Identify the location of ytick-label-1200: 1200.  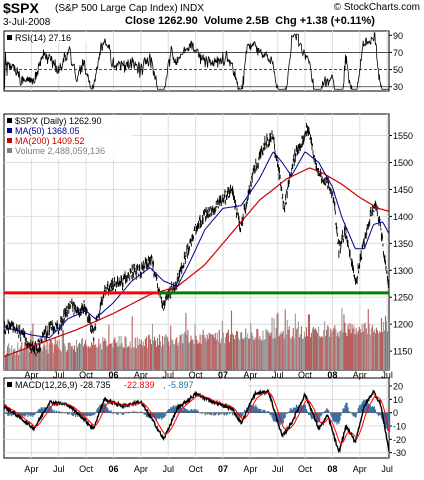
(403, 325).